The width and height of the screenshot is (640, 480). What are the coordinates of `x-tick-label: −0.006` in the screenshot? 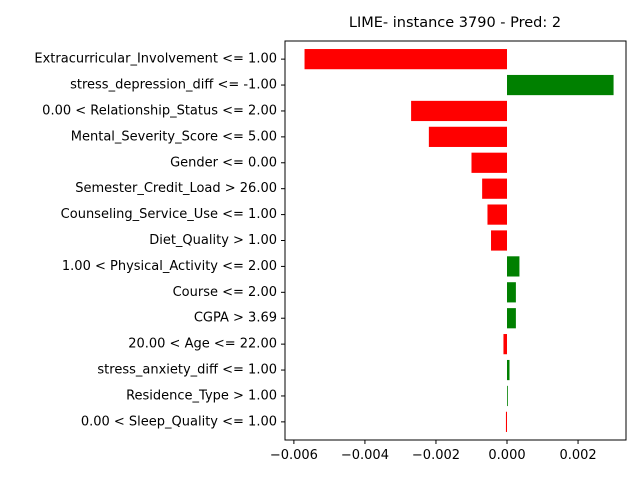 It's located at (294, 455).